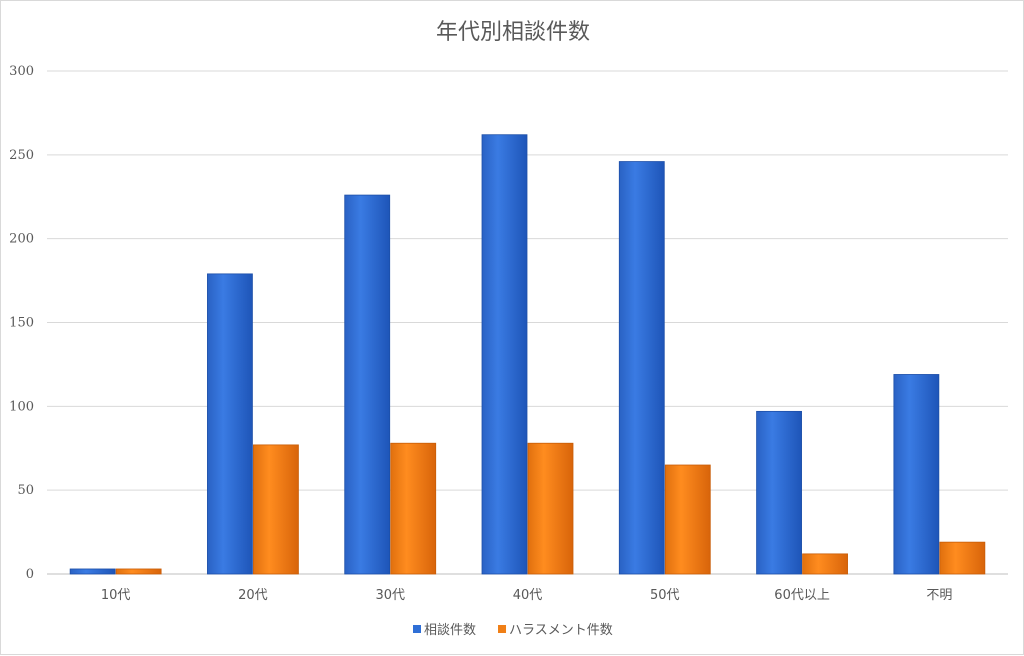  Describe the element at coordinates (116, 595) in the screenshot. I see `x-tick-label: 10代` at that location.